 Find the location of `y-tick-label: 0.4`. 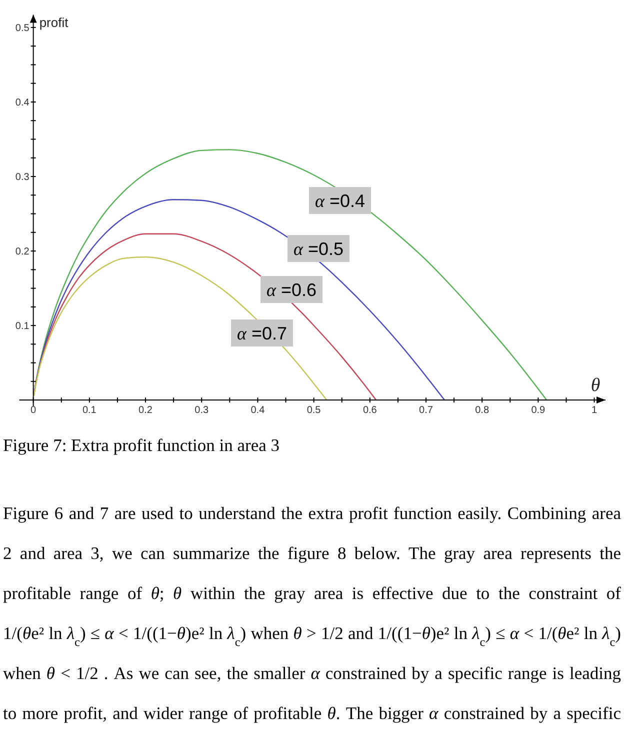

y-tick-label: 0.4 is located at coordinates (22, 102).